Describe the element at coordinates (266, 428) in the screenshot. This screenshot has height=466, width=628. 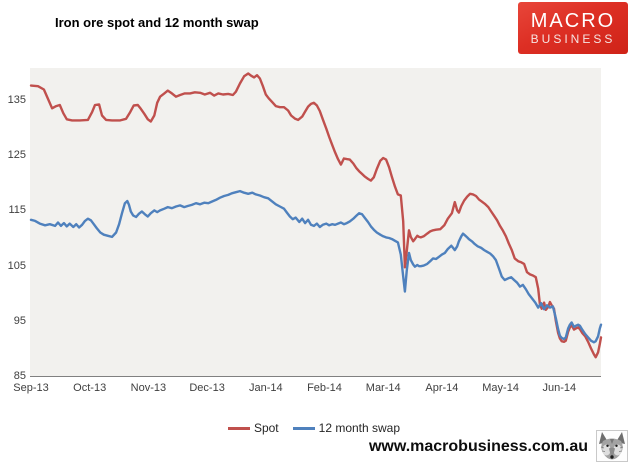
I see `legend-label: Spot` at that location.